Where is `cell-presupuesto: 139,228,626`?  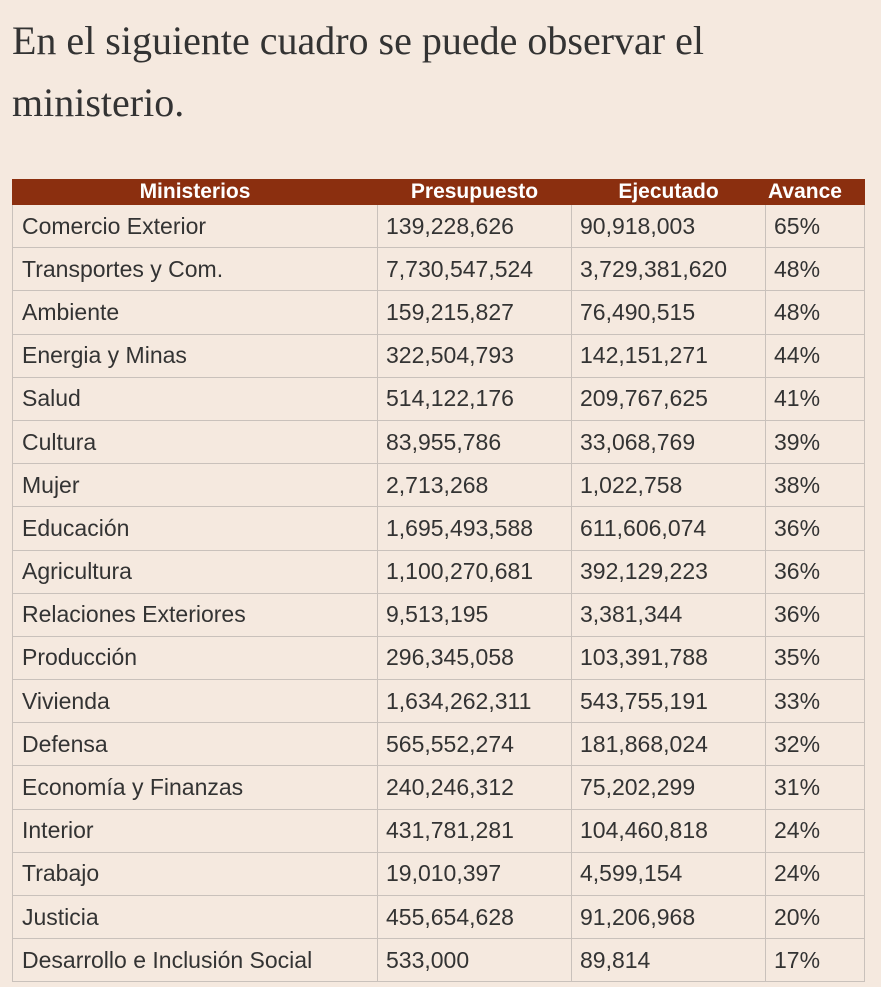 cell-presupuesto: 139,228,626 is located at coordinates (474, 226).